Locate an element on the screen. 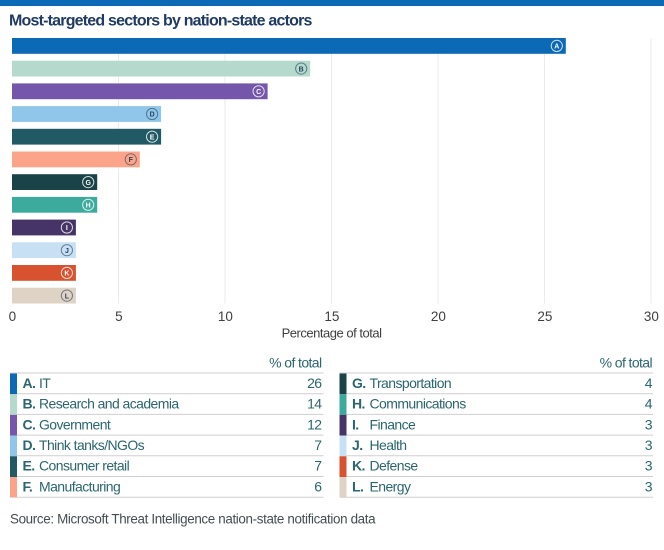 The width and height of the screenshot is (664, 550). svg-text: 12 is located at coordinates (314, 424).